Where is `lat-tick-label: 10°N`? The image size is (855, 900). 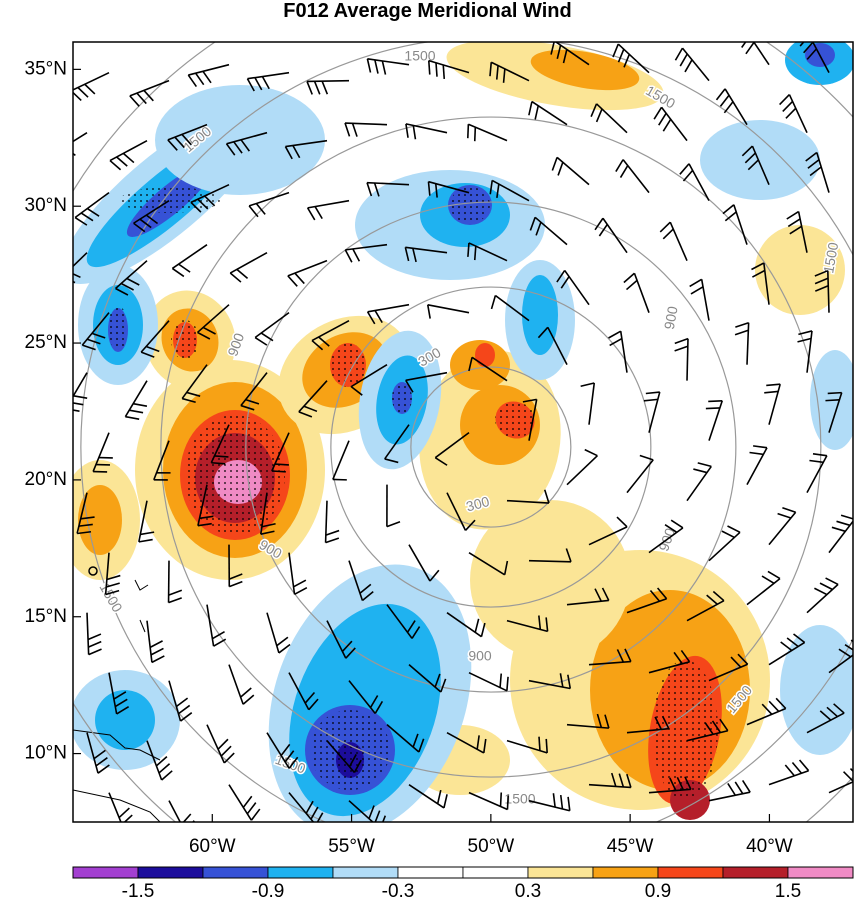
lat-tick-label: 10°N is located at coordinates (46, 753).